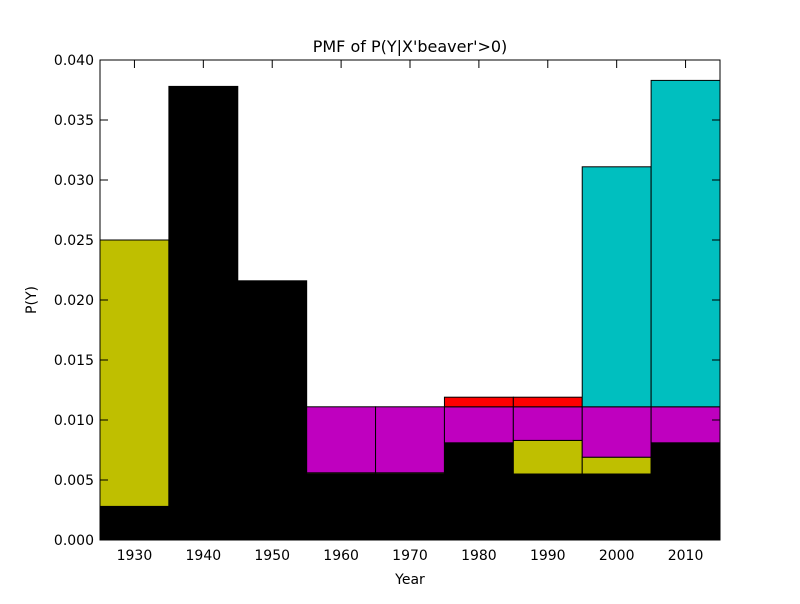 The image size is (800, 604). I want to click on x-tick-label: 1980, so click(479, 556).